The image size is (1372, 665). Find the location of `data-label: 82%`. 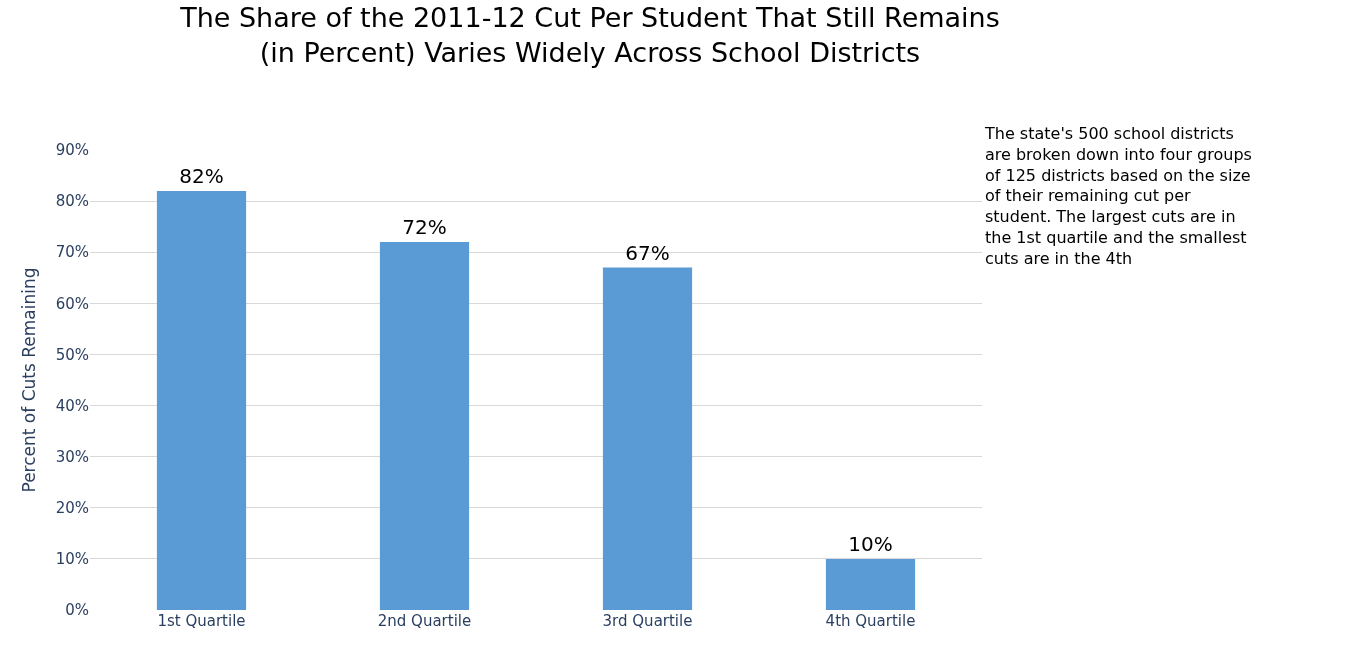

data-label: 82% is located at coordinates (201, 175).